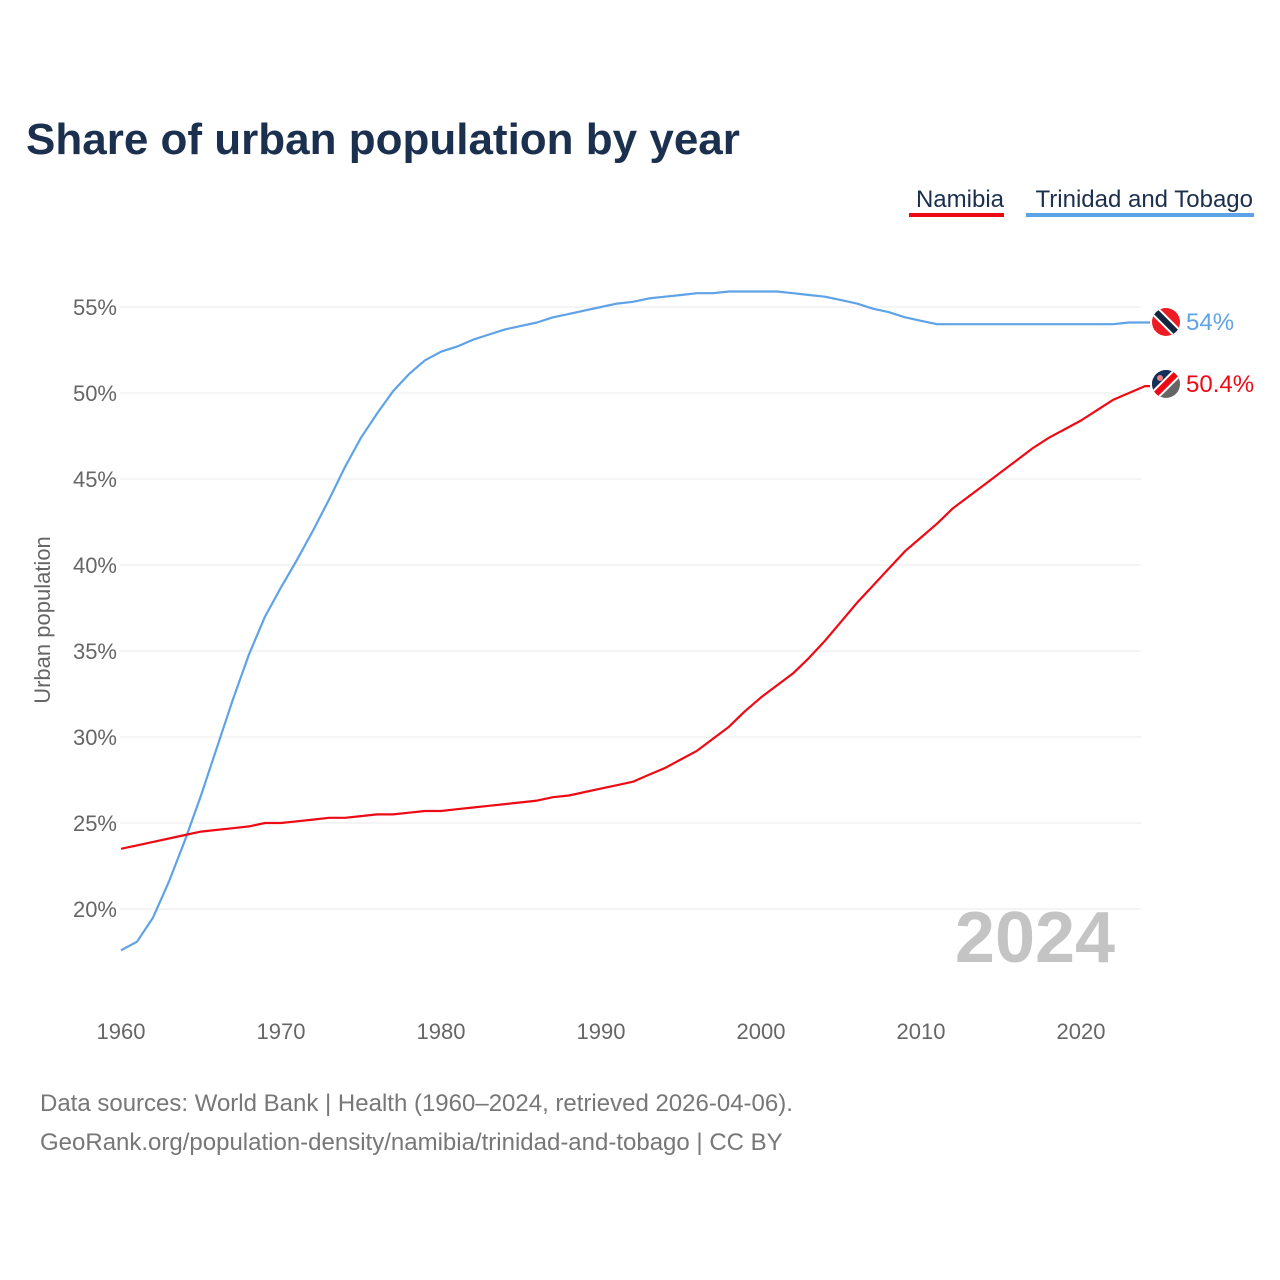 This screenshot has height=1280, width=1280. What do you see at coordinates (95, 393) in the screenshot?
I see `y-tick-label: 50%` at bounding box center [95, 393].